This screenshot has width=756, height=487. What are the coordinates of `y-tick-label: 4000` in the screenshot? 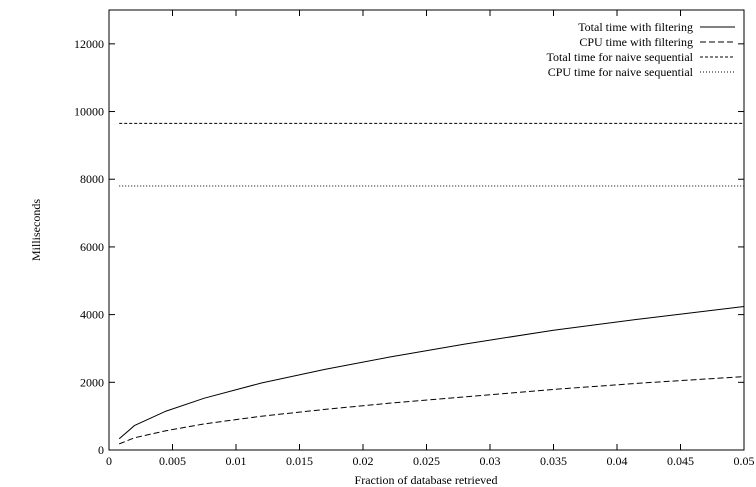 It's located at (92, 315).